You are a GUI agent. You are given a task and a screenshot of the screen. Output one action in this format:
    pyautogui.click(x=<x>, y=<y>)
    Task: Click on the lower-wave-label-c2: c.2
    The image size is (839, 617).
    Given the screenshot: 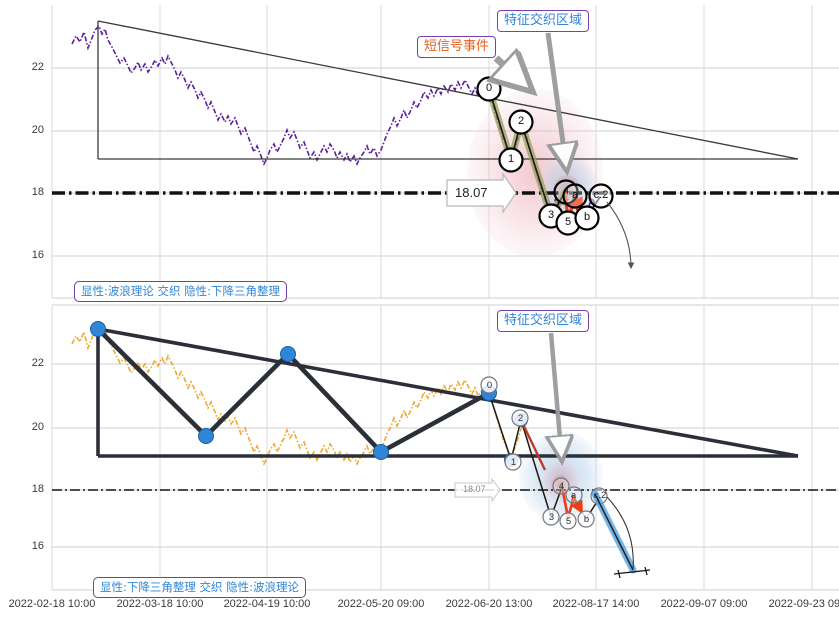 What is the action you would take?
    pyautogui.click(x=600, y=495)
    